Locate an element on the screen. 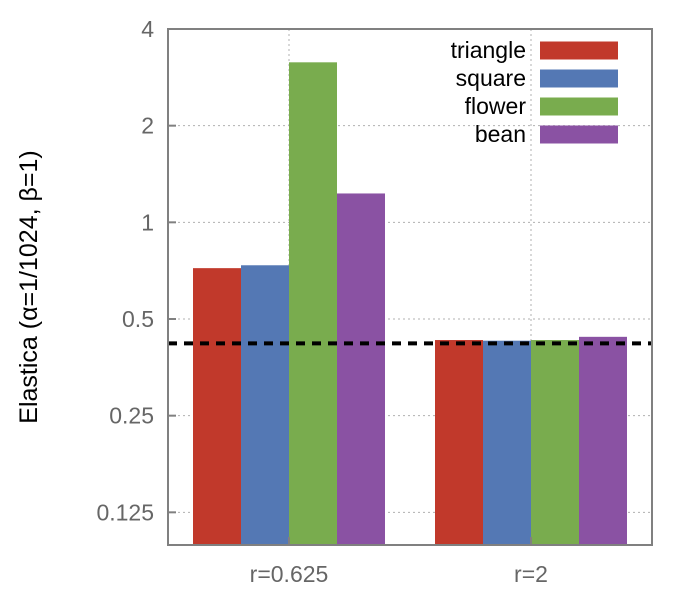  y-axis-title: Elastica (α=1/1024, β=1) is located at coordinates (29, 286).